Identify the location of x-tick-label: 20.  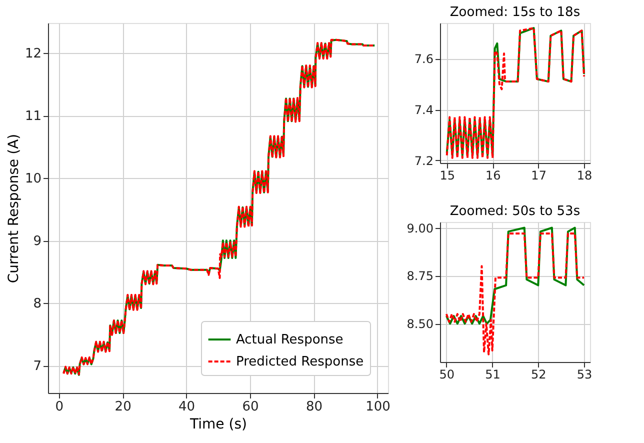
(123, 407).